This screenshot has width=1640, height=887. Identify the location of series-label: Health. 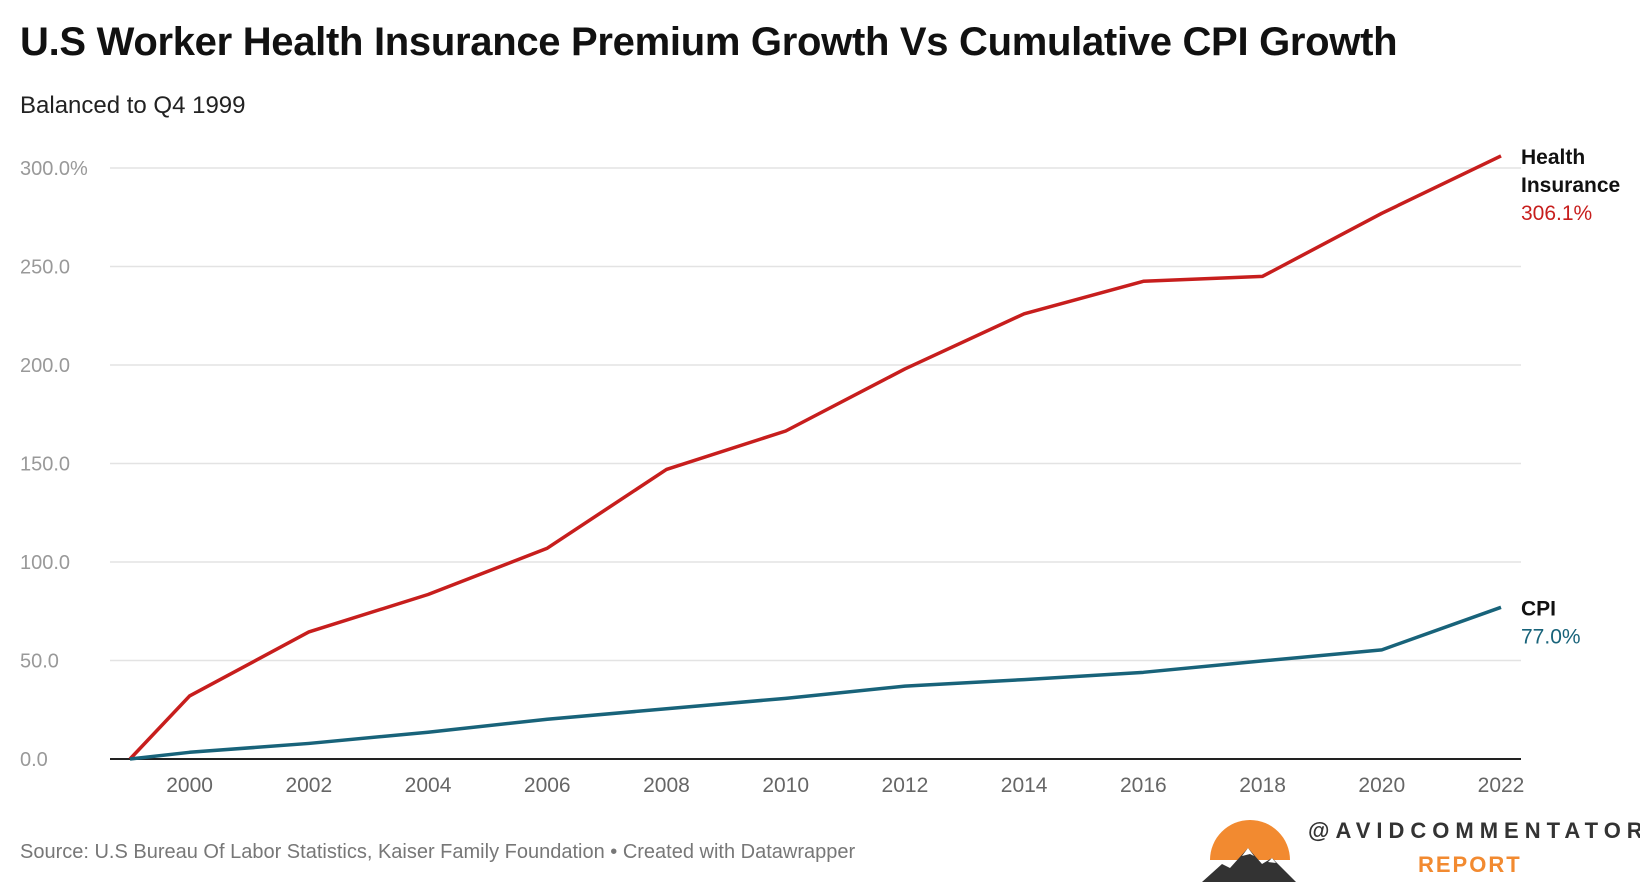
(1553, 157).